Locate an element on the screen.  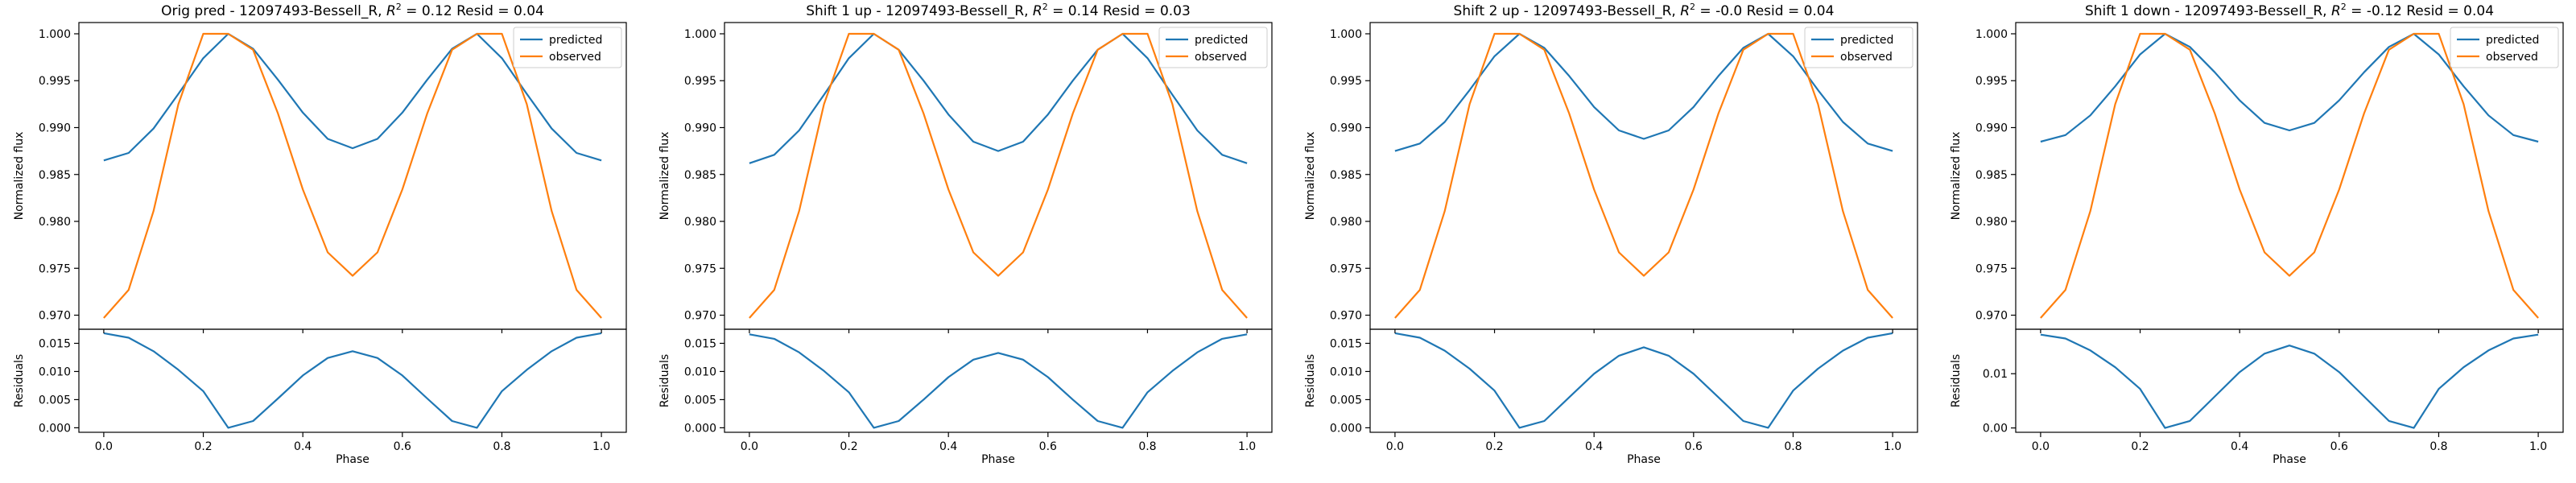
series-line-predicted is located at coordinates (2289, 87).